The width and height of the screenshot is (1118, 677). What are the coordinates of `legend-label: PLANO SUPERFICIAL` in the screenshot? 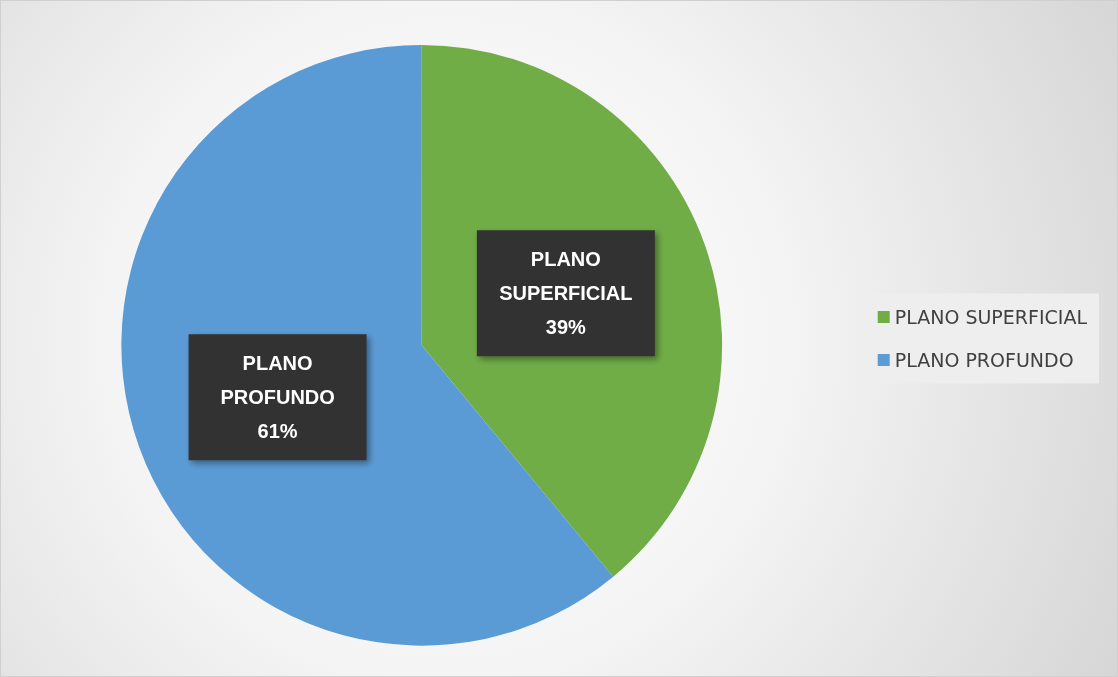 It's located at (991, 317).